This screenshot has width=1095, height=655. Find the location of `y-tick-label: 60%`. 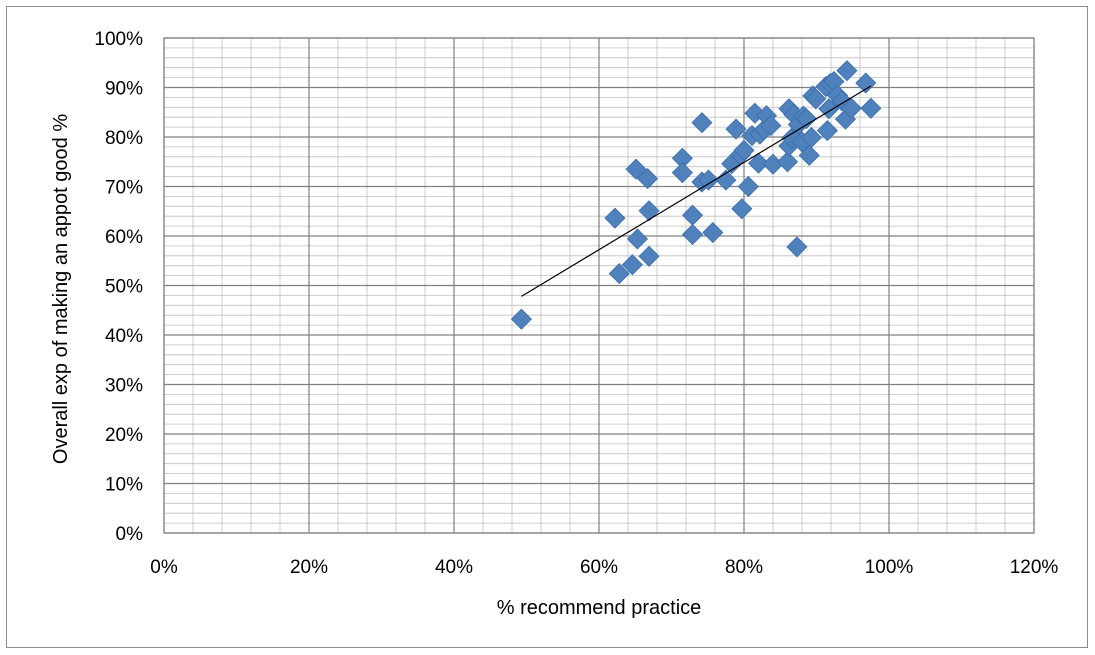

y-tick-label: 60% is located at coordinates (124, 237).